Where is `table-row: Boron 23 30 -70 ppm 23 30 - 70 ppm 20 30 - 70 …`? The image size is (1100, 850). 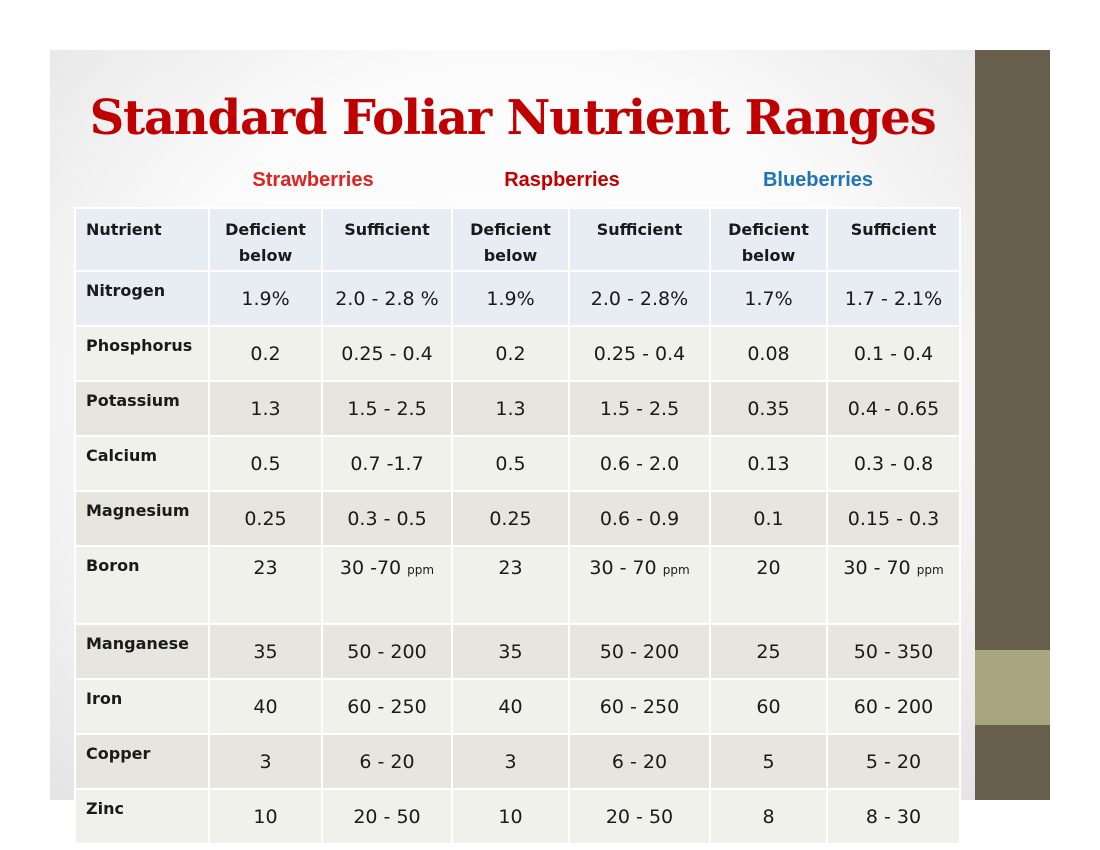
table-row: Boron 23 30 -70 ppm 23 30 - 70 ppm 20 30 - 70 … is located at coordinates (517, 585).